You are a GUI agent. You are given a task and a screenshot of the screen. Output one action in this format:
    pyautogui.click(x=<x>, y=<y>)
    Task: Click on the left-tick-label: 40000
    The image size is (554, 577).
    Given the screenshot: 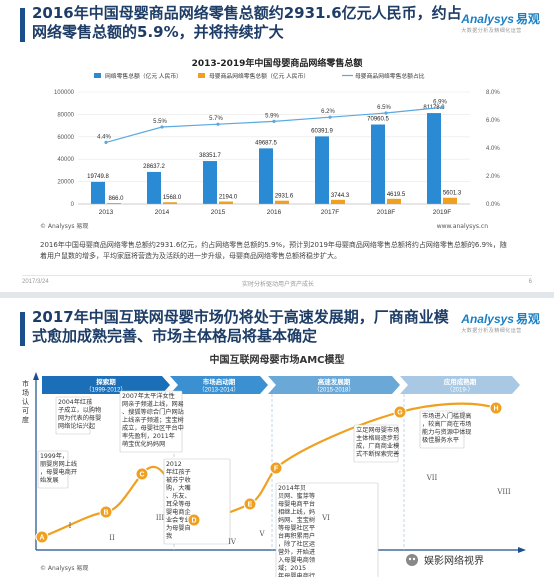 What is the action you would take?
    pyautogui.click(x=65, y=160)
    